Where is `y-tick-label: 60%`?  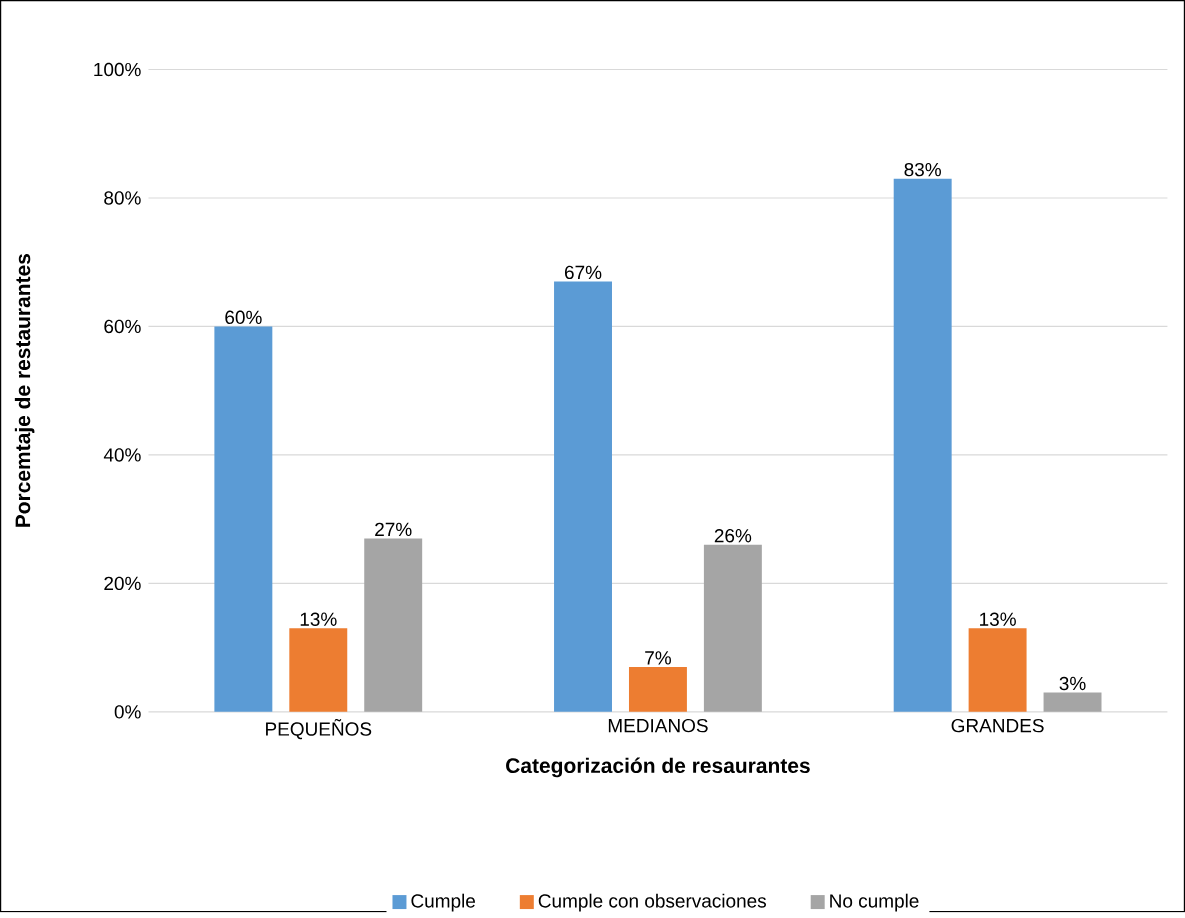
y-tick-label: 60% is located at coordinates (122, 326).